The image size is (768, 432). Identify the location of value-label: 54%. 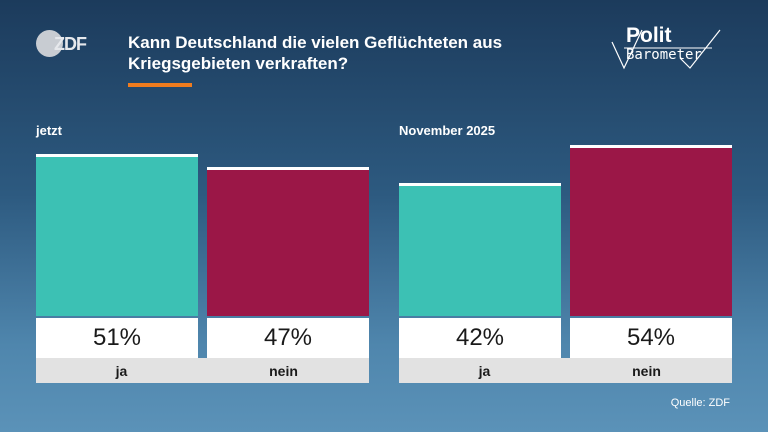
(651, 338).